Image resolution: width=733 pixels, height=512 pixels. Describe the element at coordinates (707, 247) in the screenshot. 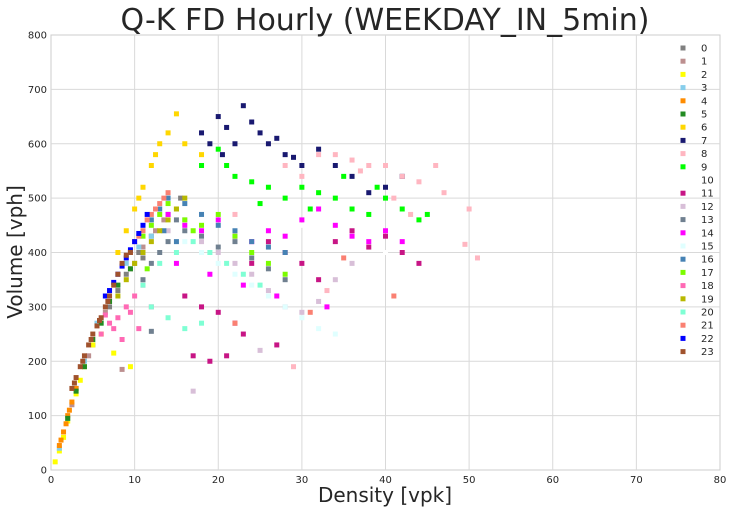

I see `legend-label-15: 15` at that location.